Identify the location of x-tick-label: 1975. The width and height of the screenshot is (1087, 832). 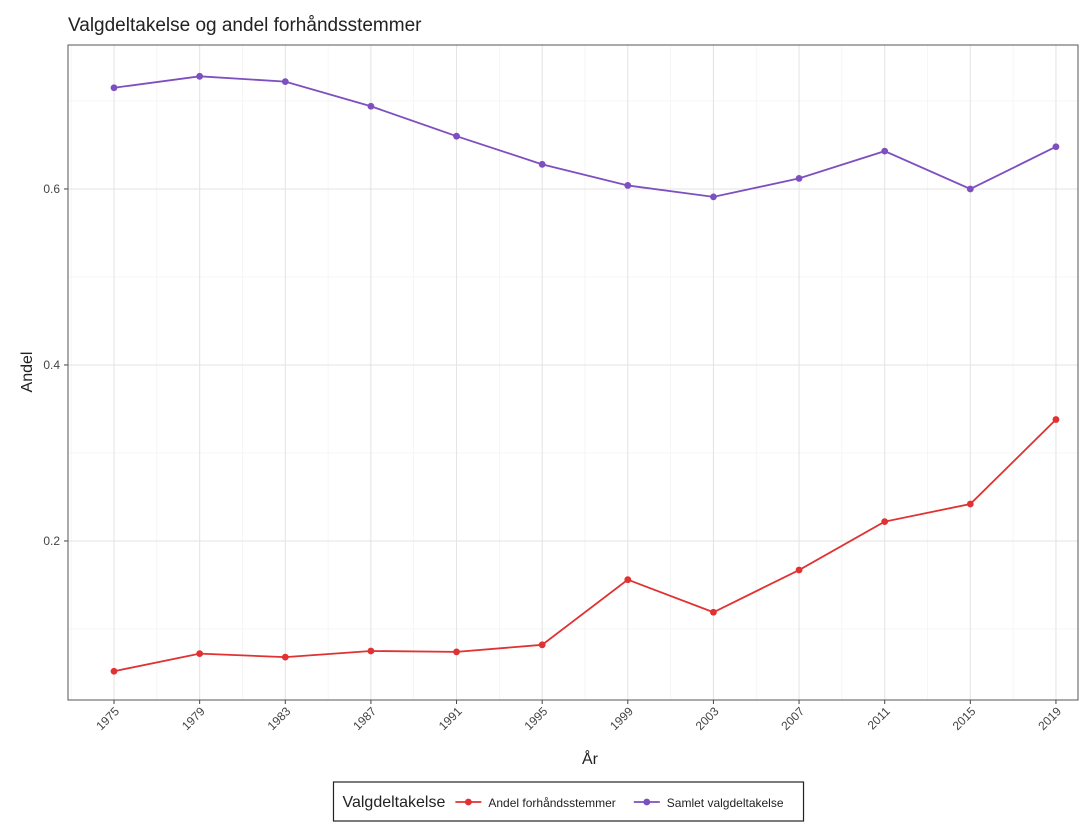
(107, 718).